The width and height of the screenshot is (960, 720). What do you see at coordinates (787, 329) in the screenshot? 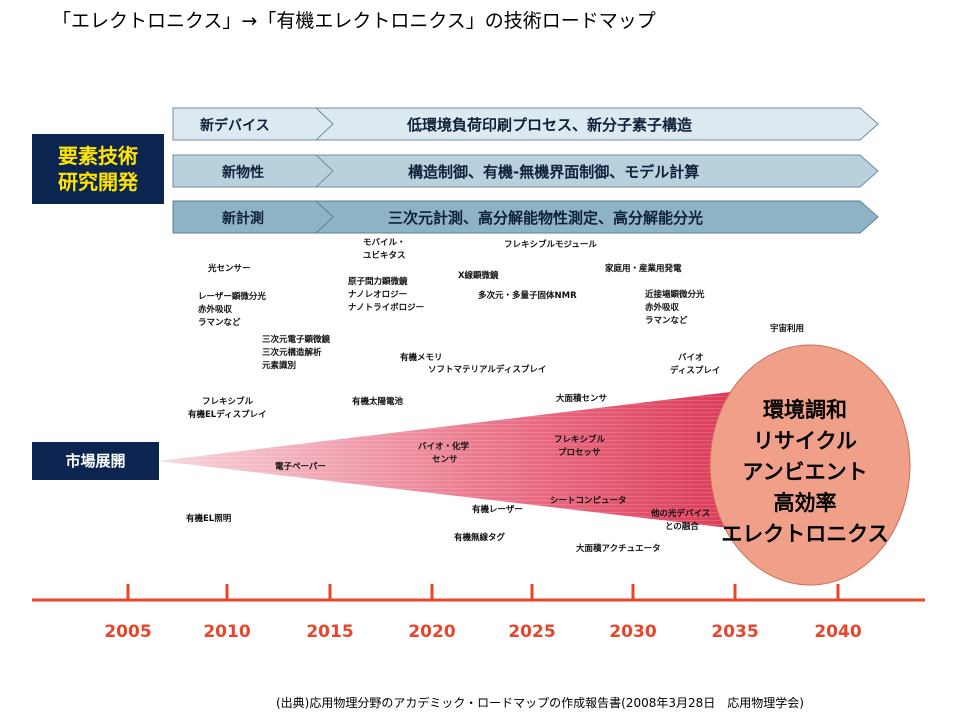
I see `label-space-use: 宇宙利用` at bounding box center [787, 329].